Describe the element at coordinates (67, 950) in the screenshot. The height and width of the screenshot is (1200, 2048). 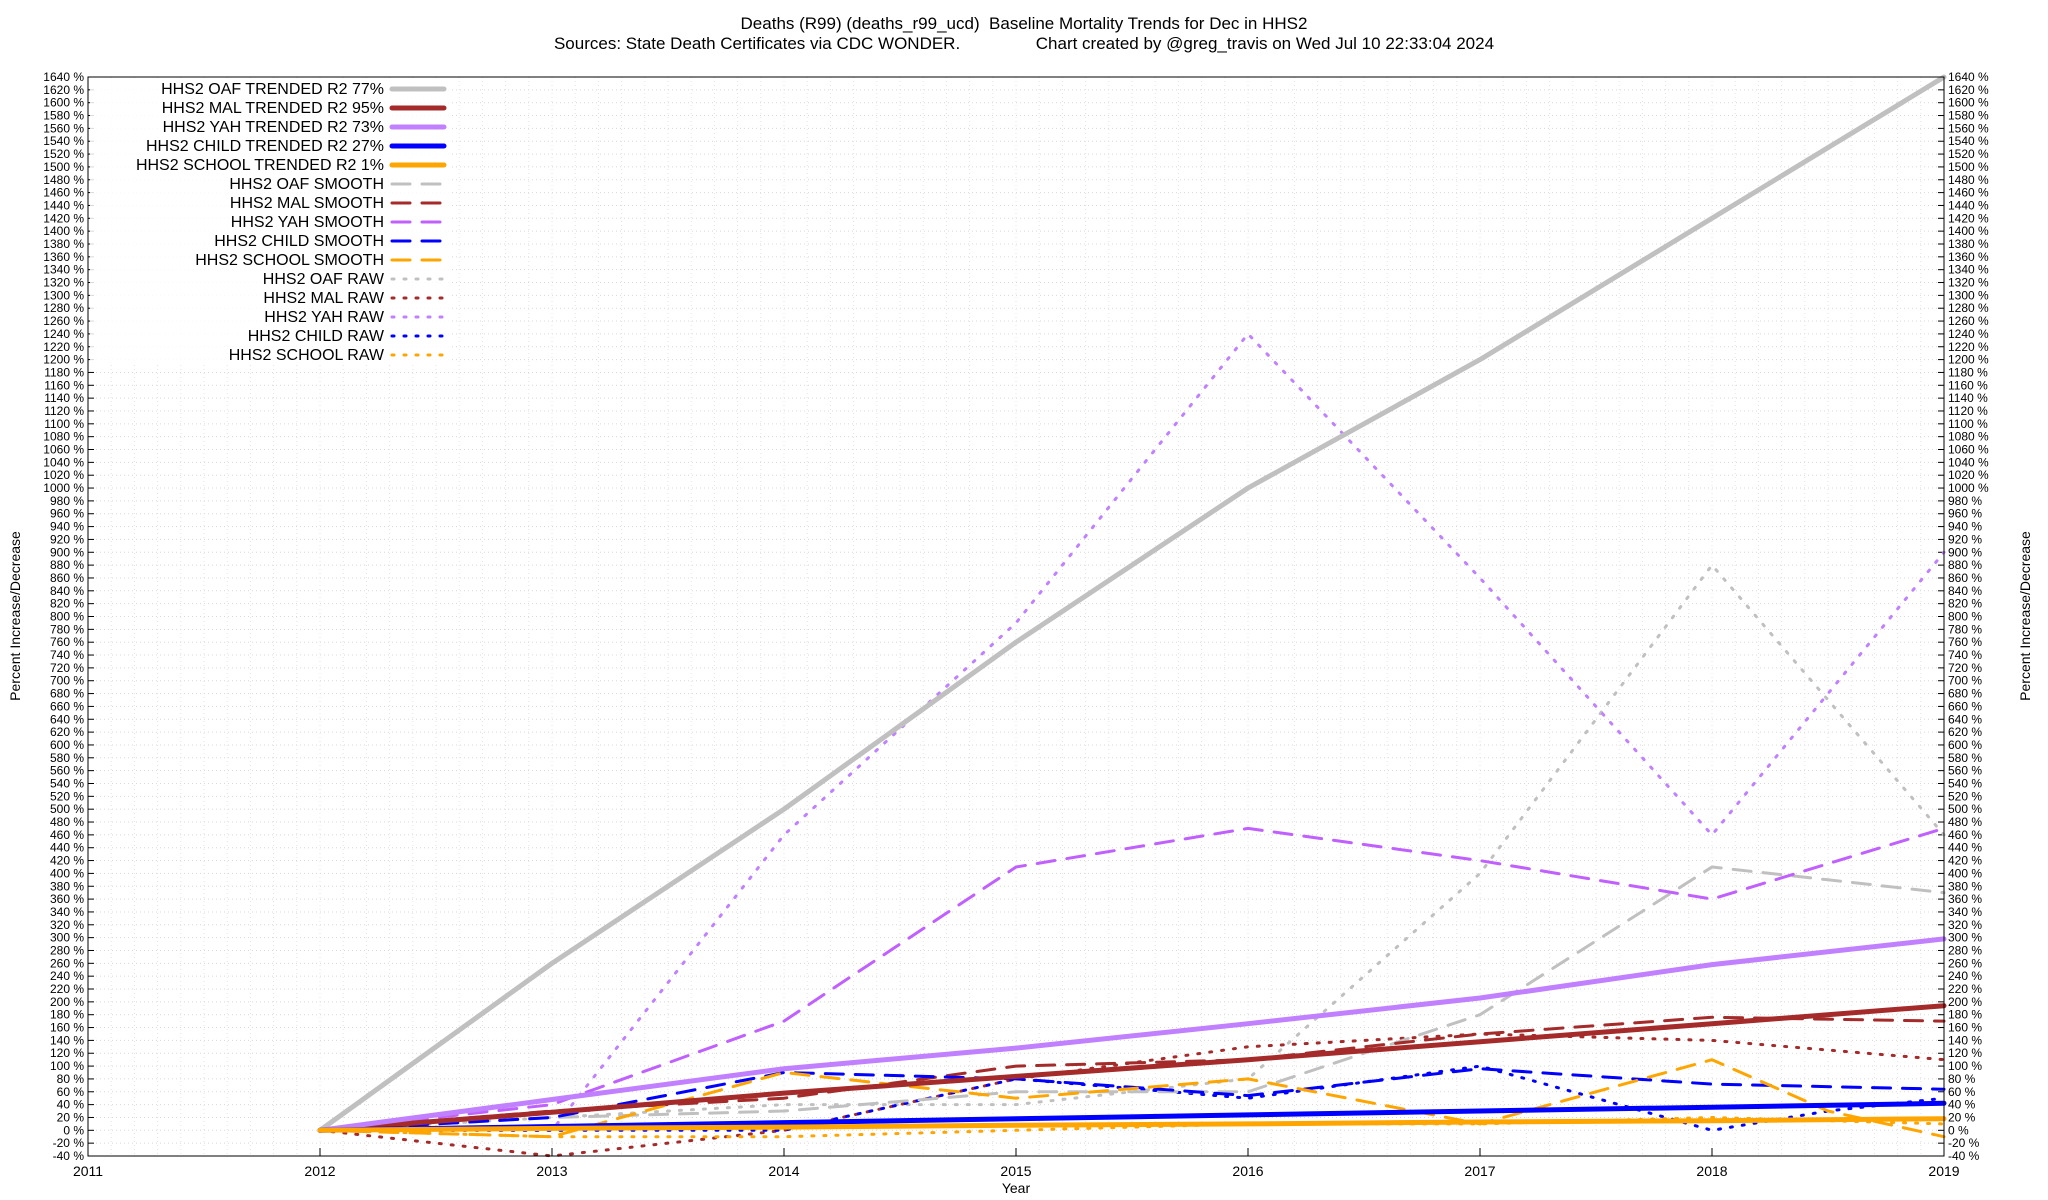
I see `y-tick-label: 280 %` at that location.